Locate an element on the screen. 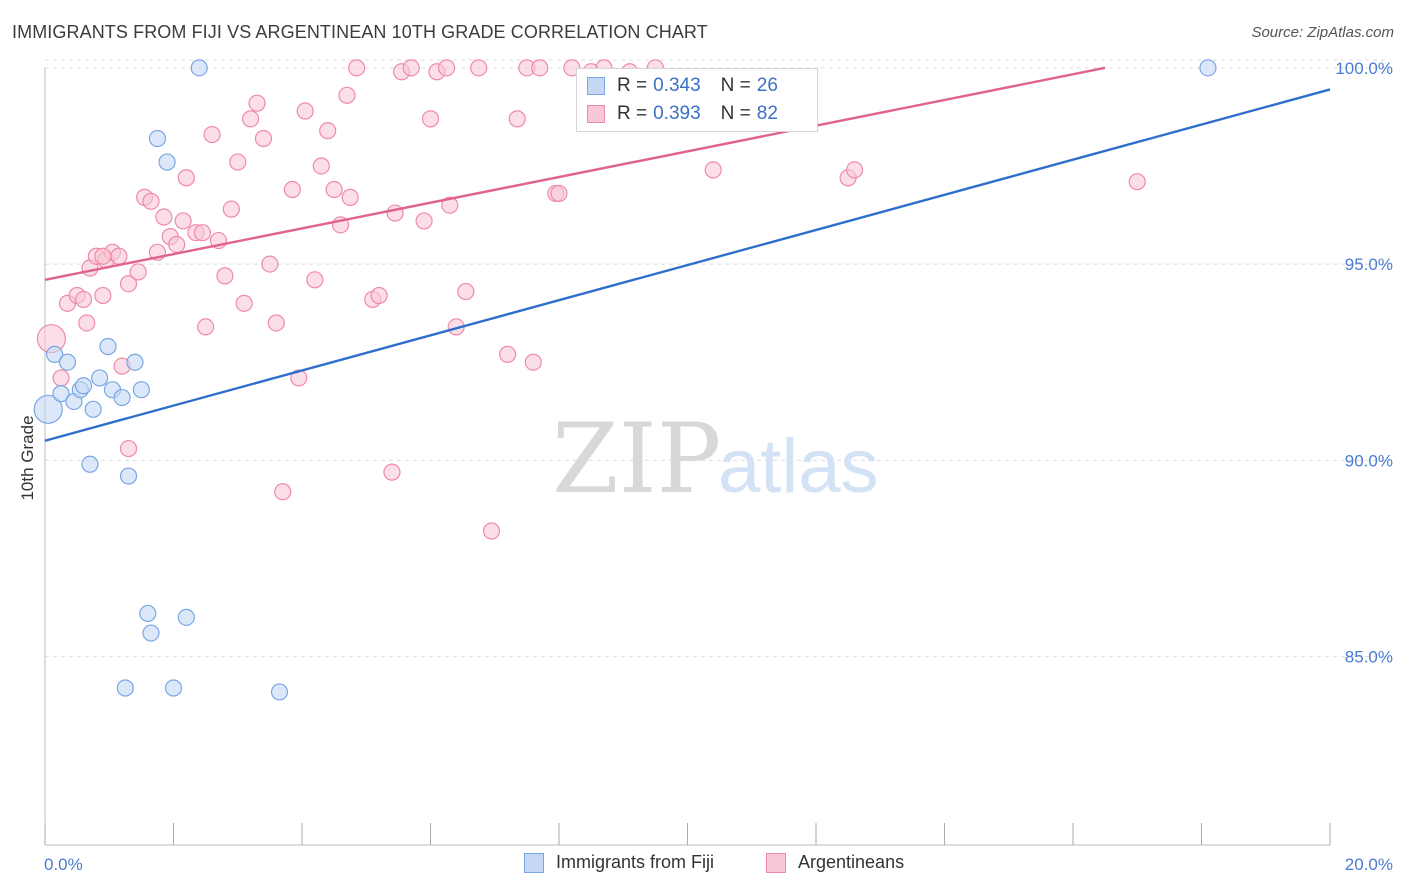 The image size is (1406, 892). arg-r-value: 0.393 is located at coordinates (677, 113).